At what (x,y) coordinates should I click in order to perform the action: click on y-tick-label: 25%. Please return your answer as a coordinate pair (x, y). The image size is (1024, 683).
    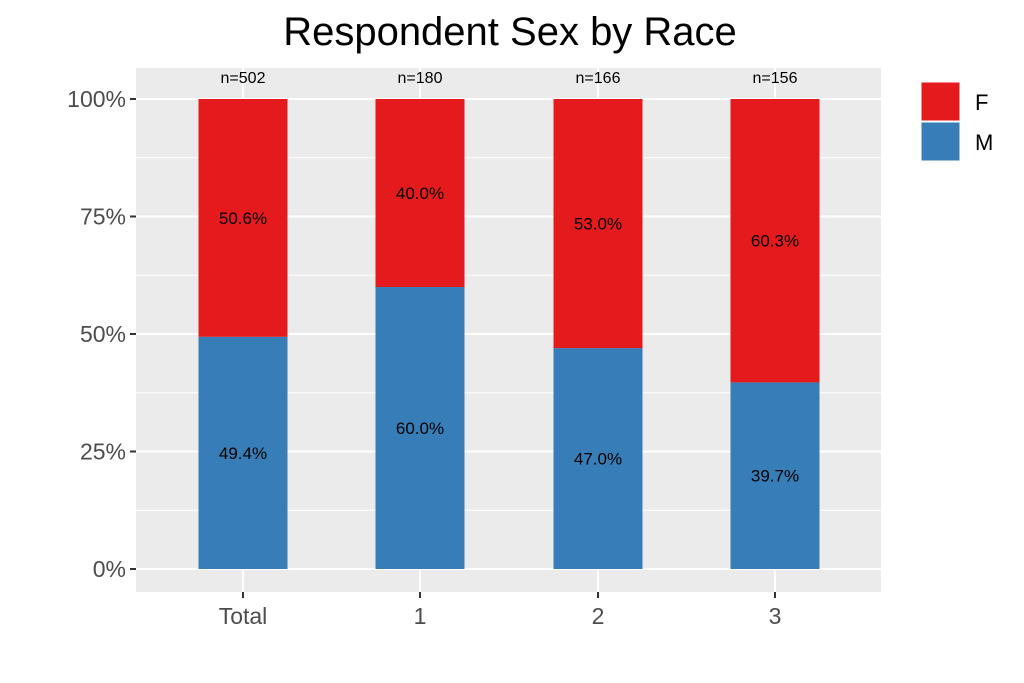
    Looking at the image, I should click on (103, 452).